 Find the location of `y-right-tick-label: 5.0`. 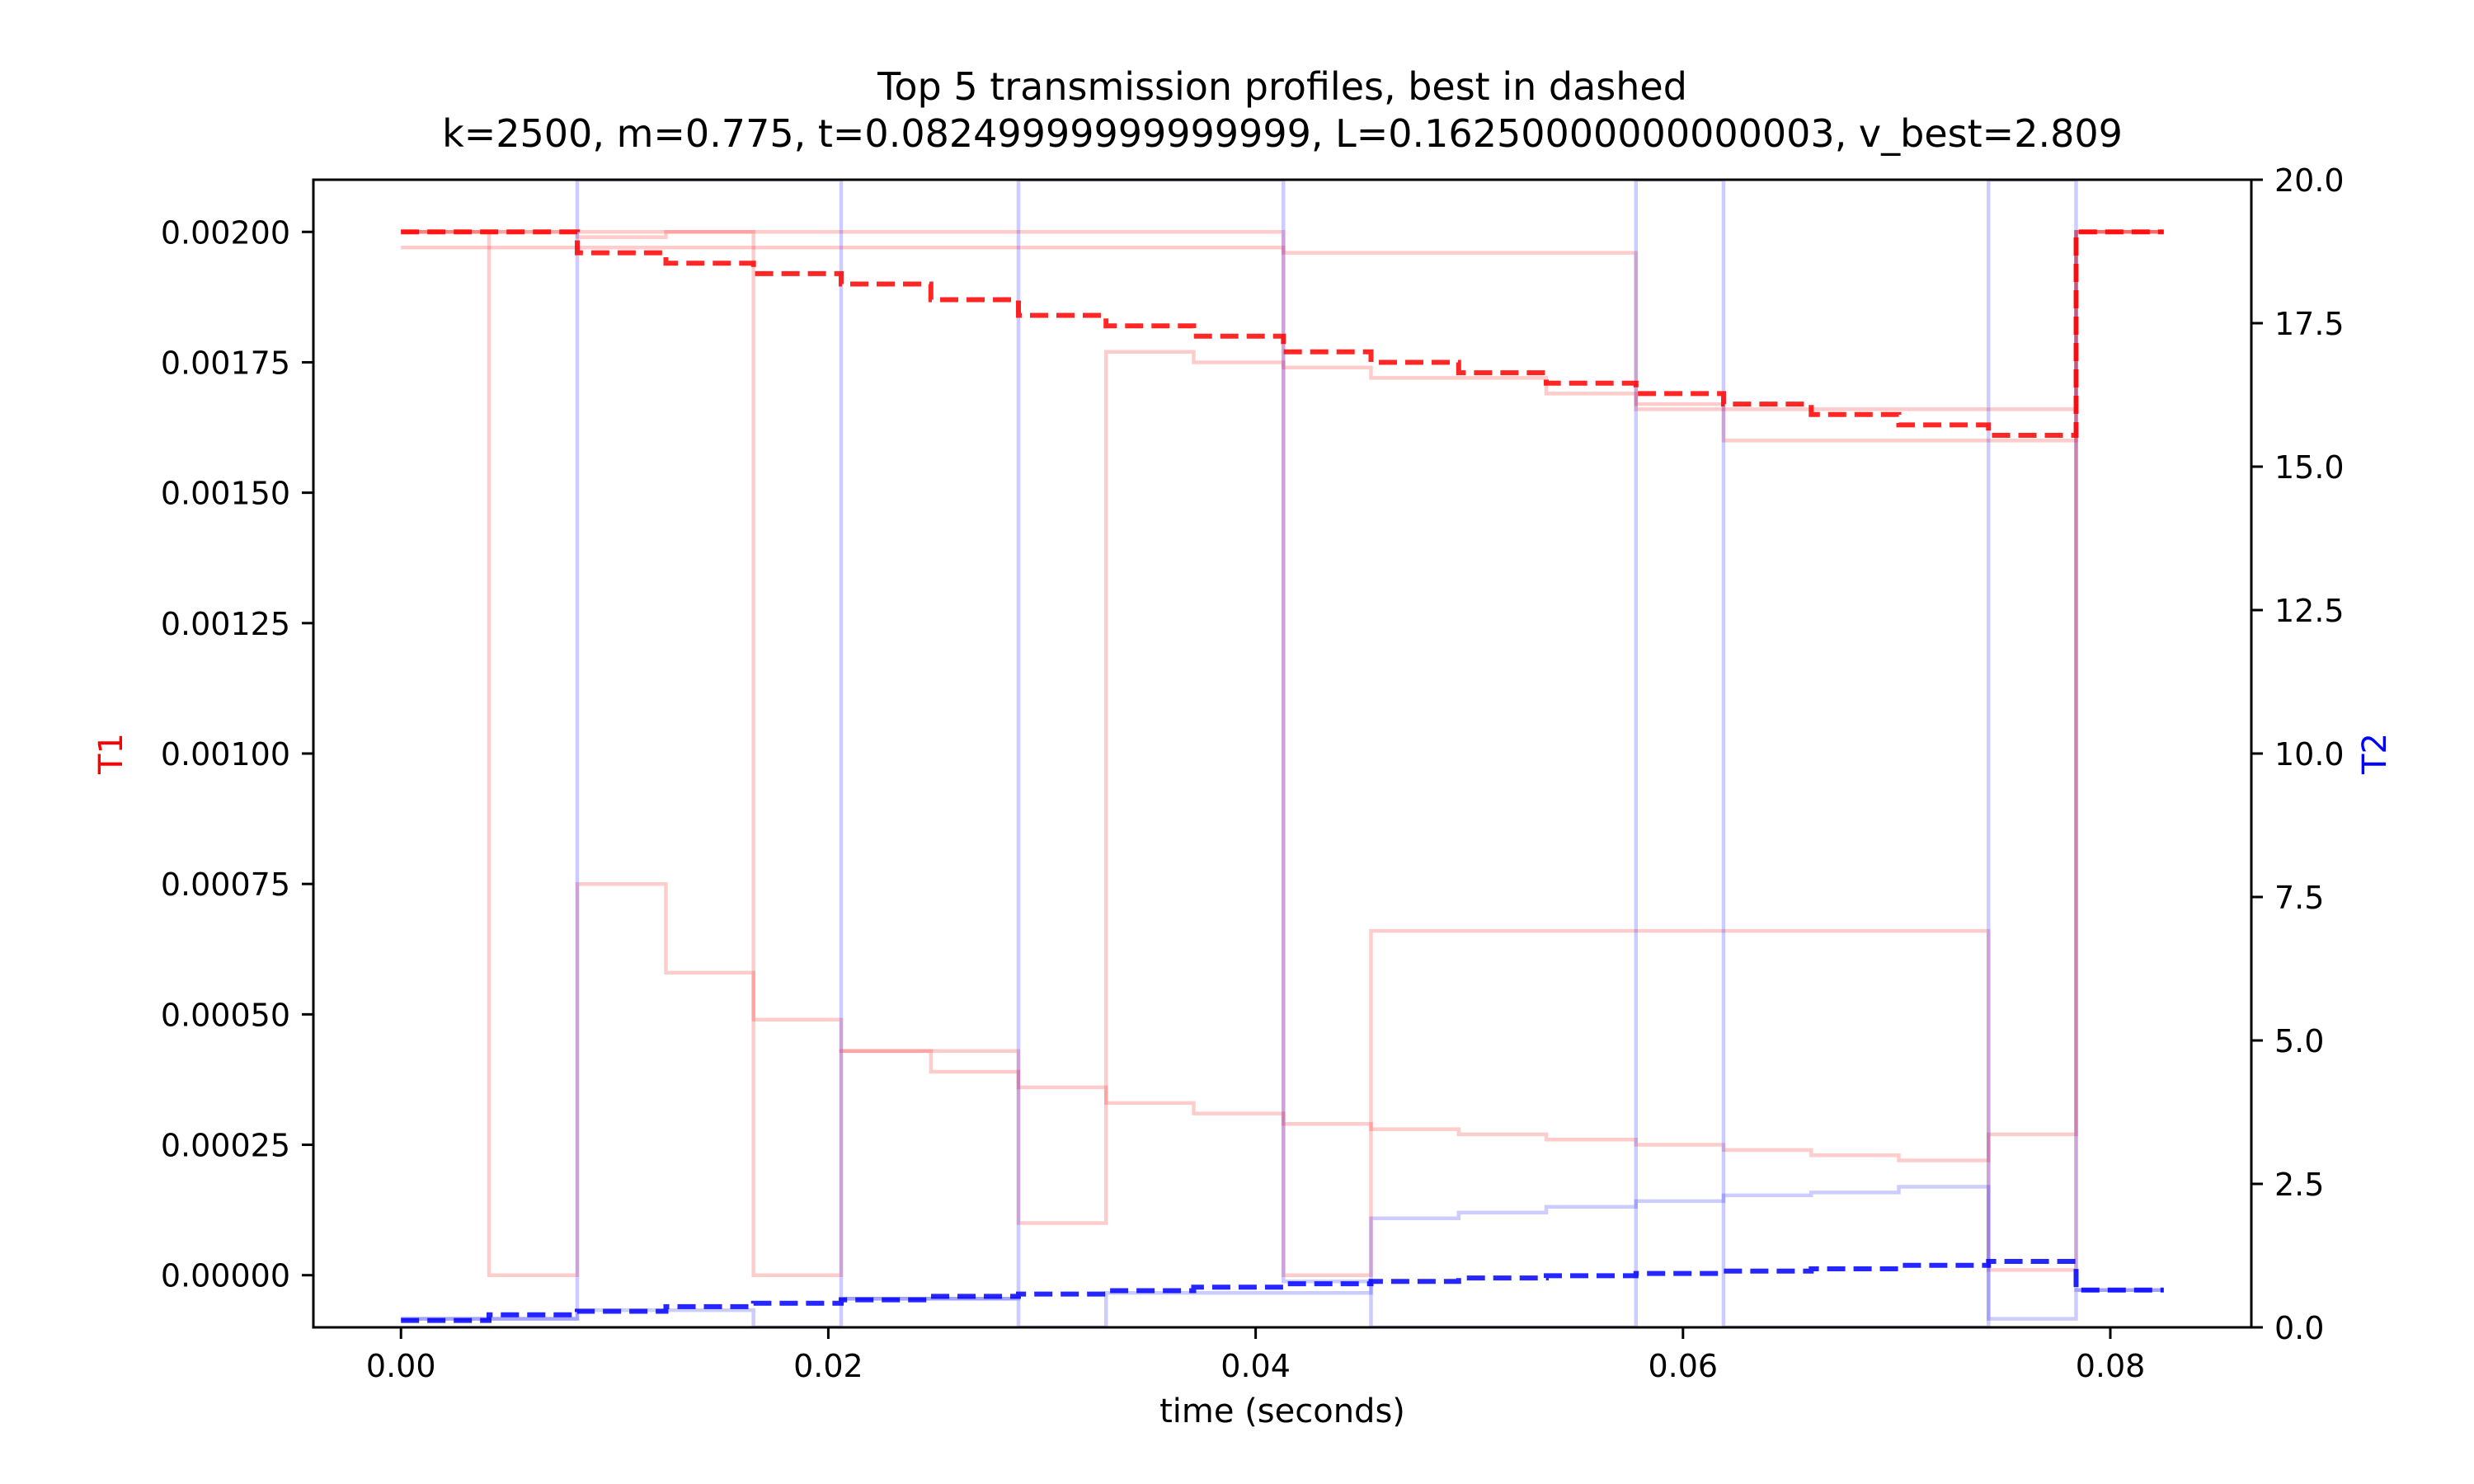

y-right-tick-label: 5.0 is located at coordinates (2299, 1041).